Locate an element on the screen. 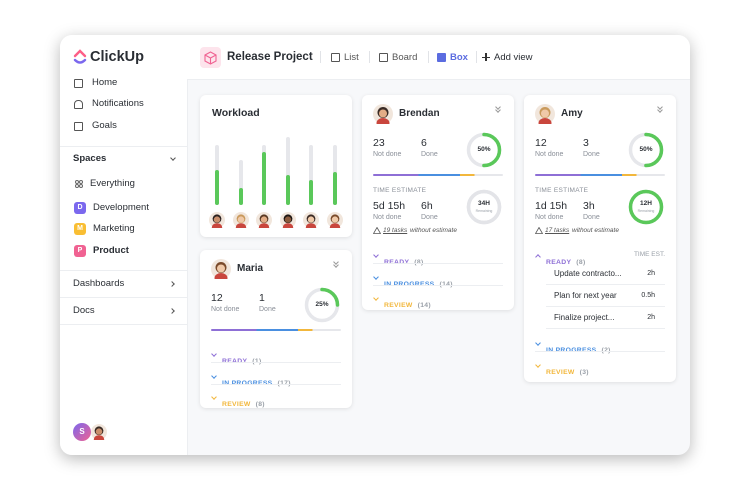 This screenshot has height=500, width=750. ring-arc is located at coordinates (484, 207).